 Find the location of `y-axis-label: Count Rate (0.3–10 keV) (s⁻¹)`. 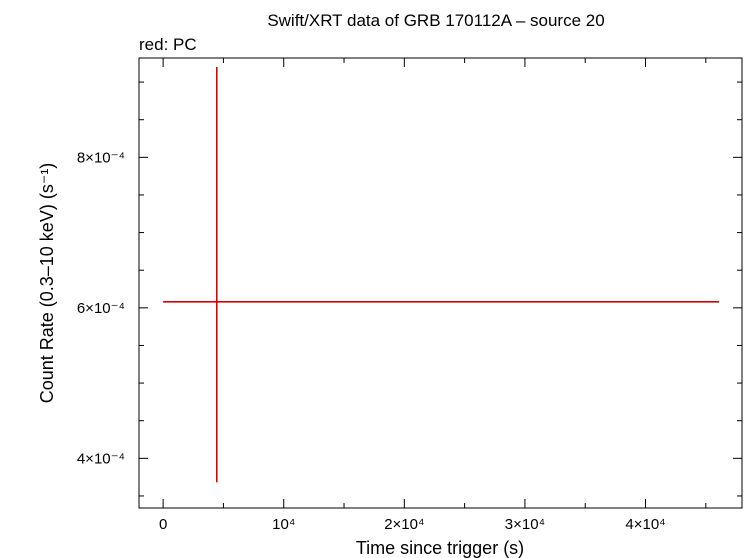

y-axis-label: Count Rate (0.3–10 keV) (s⁻¹) is located at coordinates (47, 283).